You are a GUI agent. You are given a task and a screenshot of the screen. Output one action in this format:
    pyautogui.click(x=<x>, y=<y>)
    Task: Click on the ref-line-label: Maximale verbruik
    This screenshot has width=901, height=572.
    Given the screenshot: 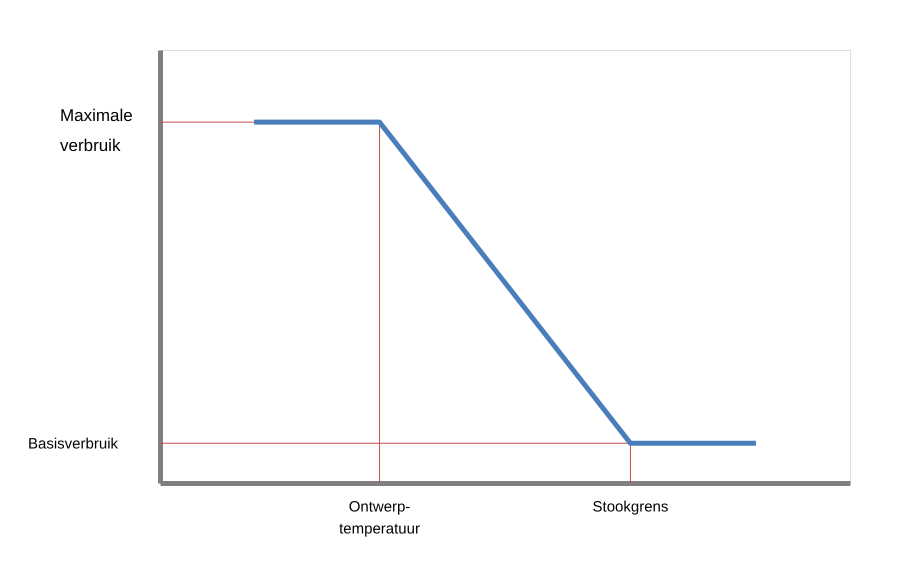 What is the action you would take?
    pyautogui.click(x=96, y=131)
    